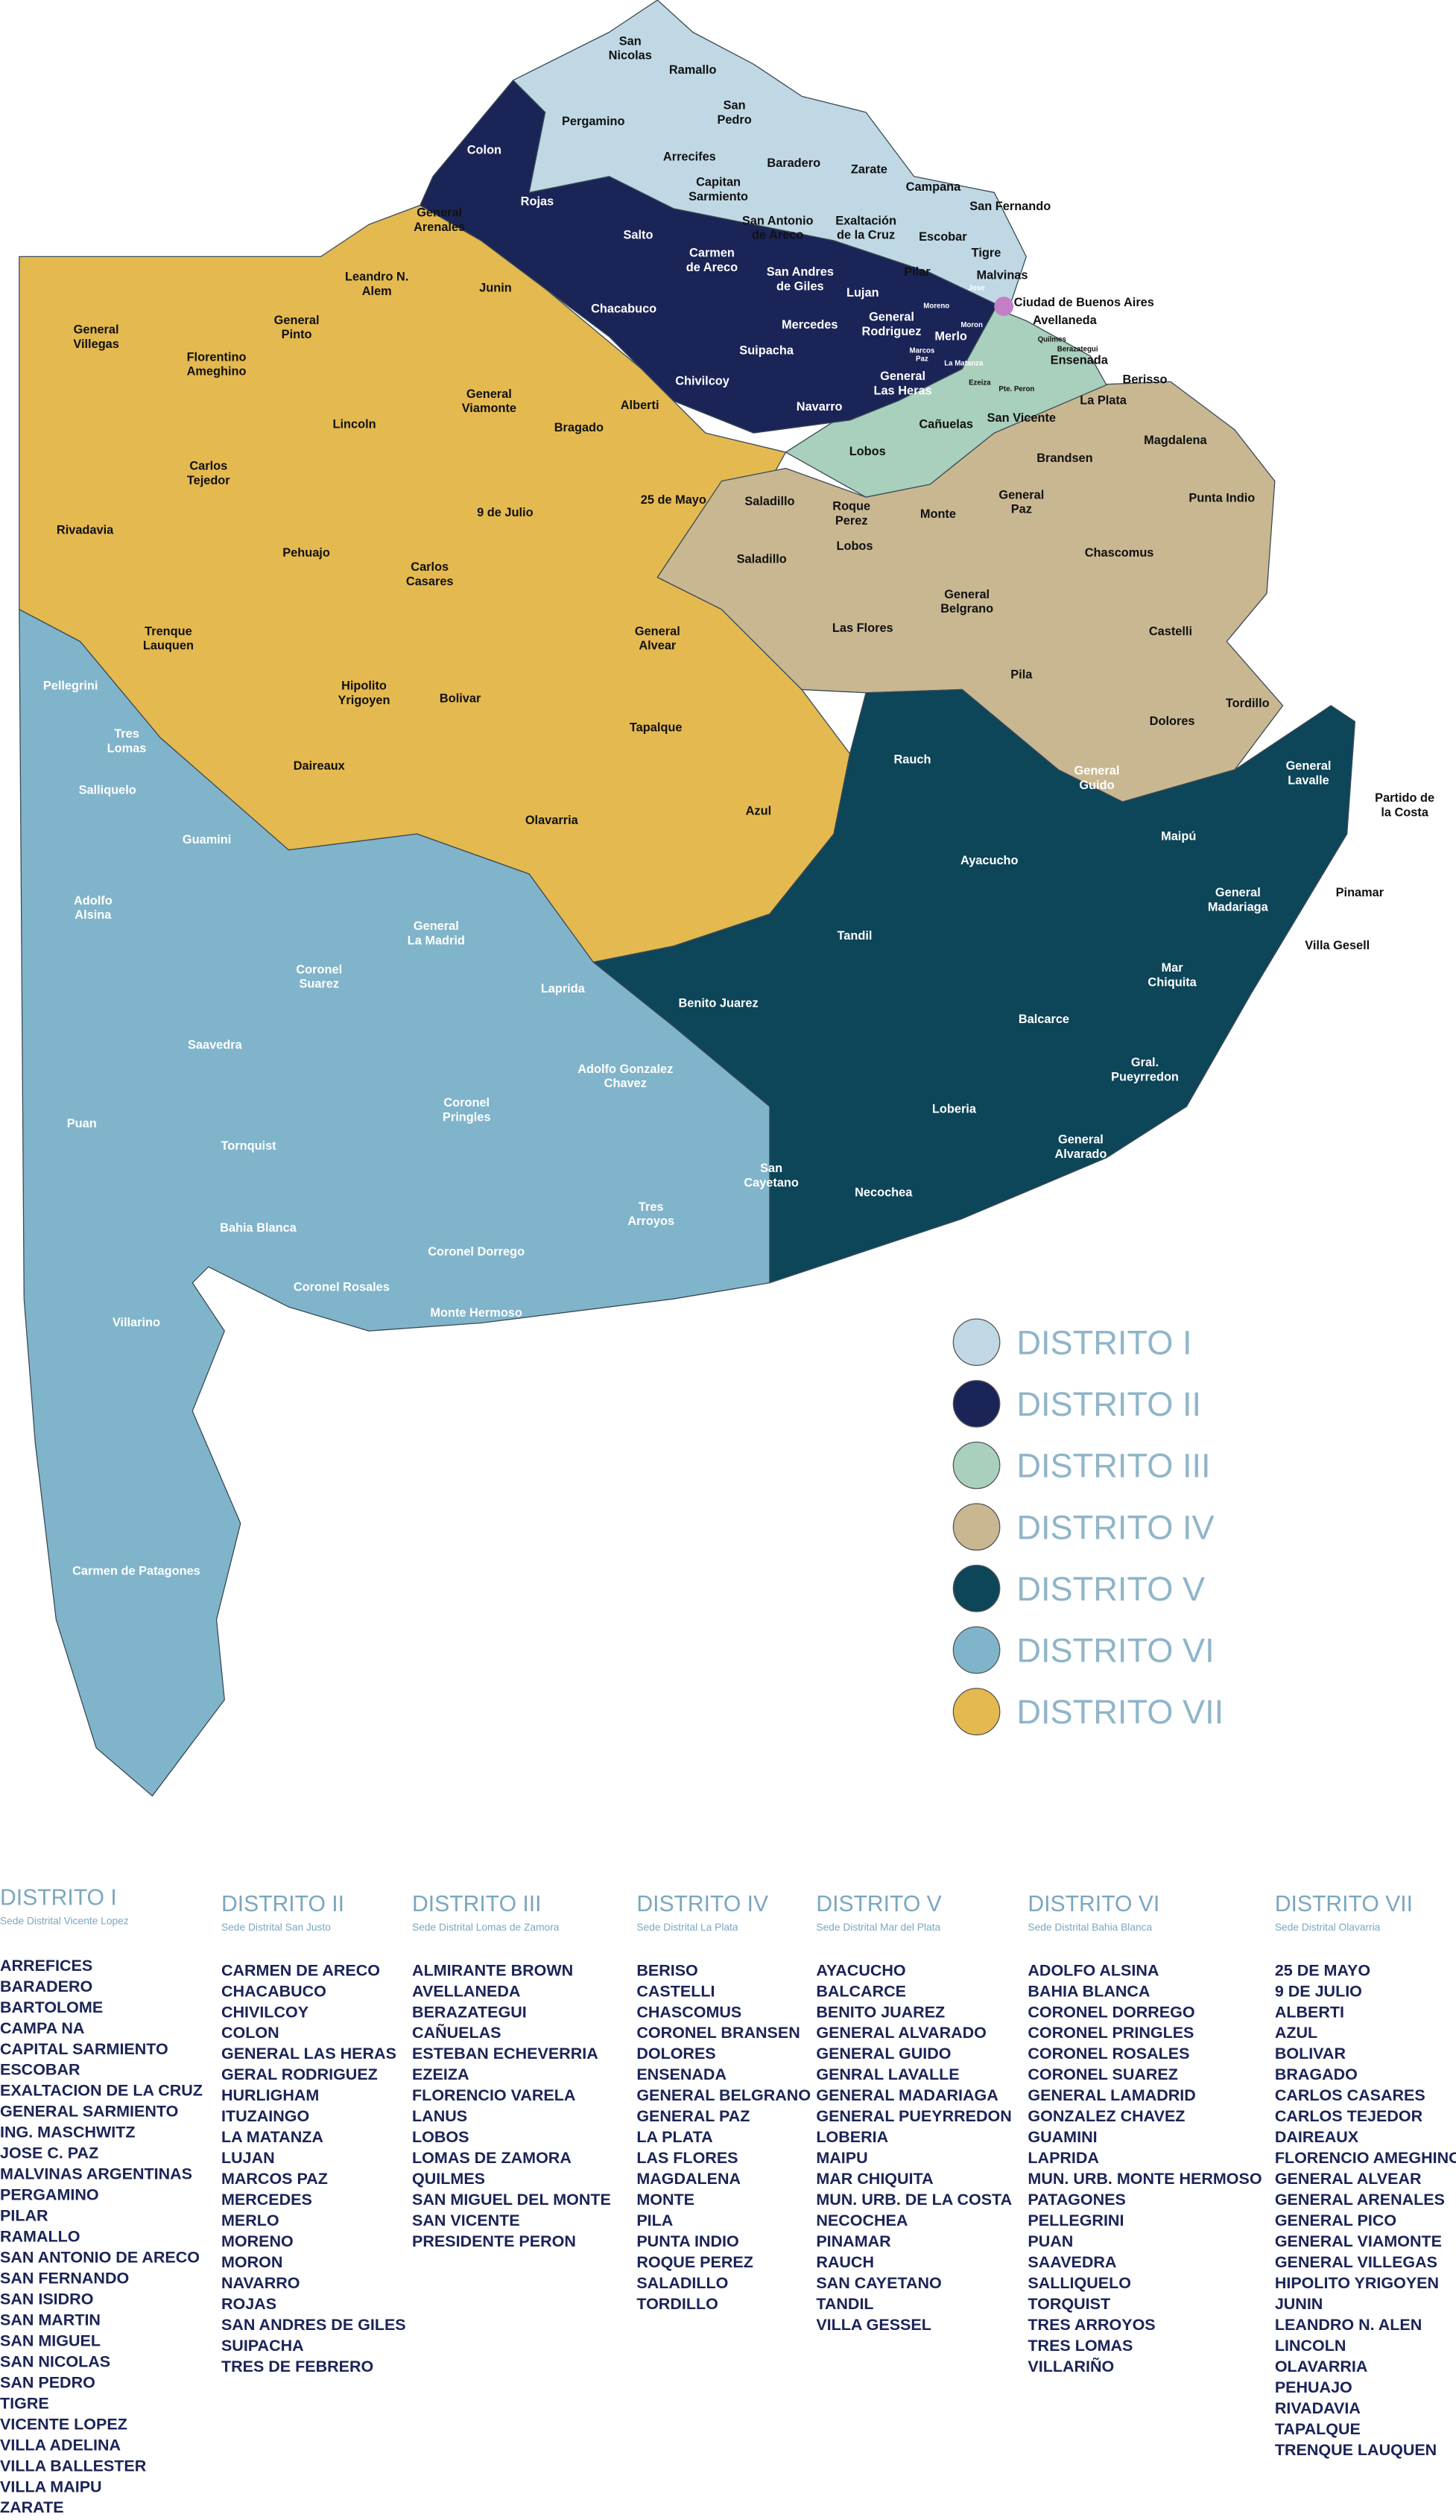 This screenshot has height=2520, width=1456. I want to click on map-label: Carlos Casares, so click(430, 574).